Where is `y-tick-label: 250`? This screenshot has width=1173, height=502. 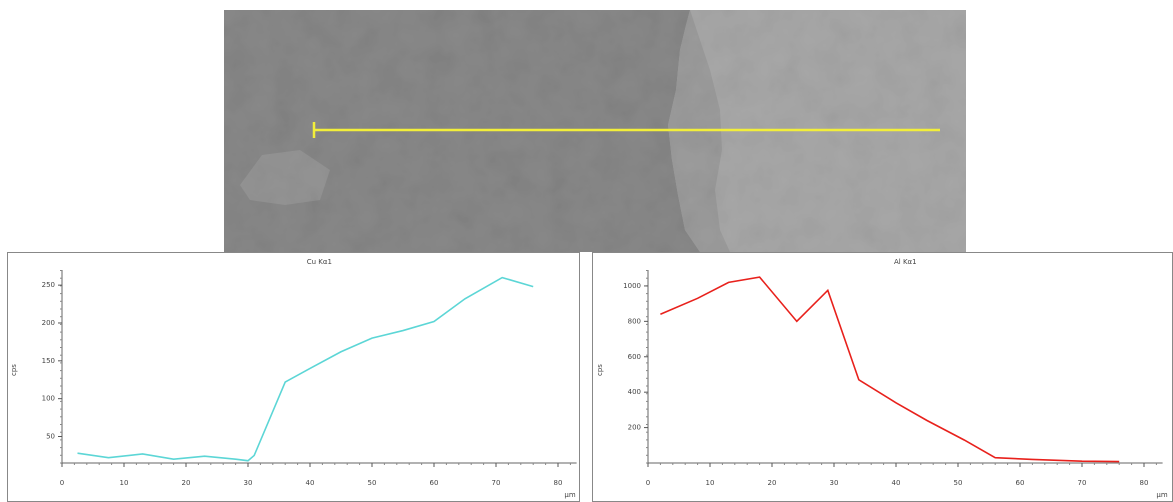
y-tick-label: 250 is located at coordinates (48, 285).